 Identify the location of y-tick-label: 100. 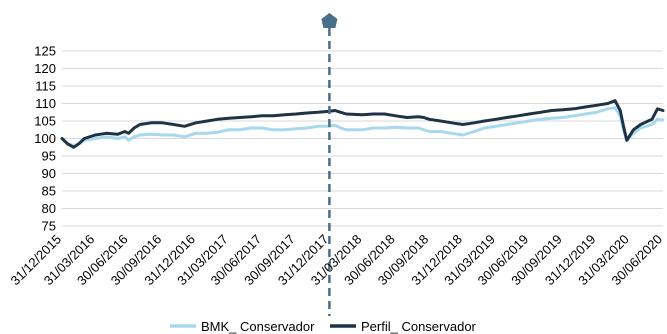
(45, 138).